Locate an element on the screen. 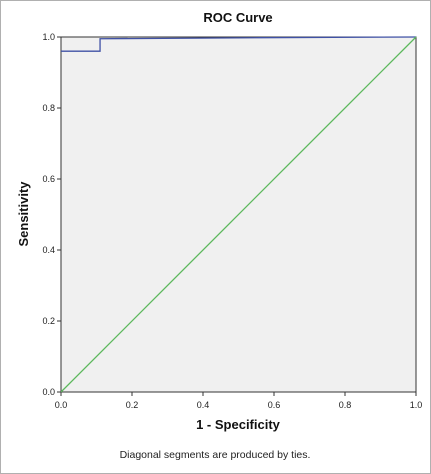 This screenshot has height=474, width=431. y-tick-label: 0.6 is located at coordinates (48, 179).